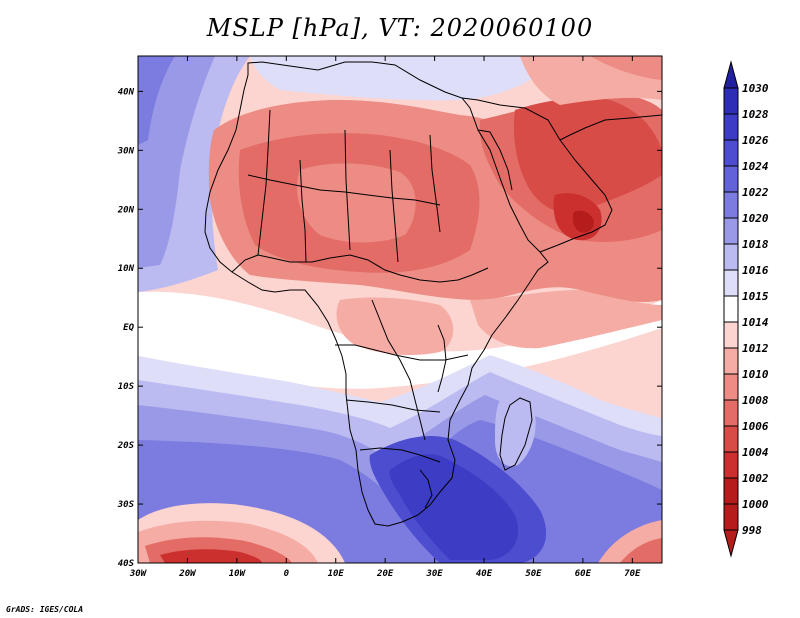 Image resolution: width=800 pixels, height=618 pixels. Describe the element at coordinates (126, 446) in the screenshot. I see `lat-tick-label: 20S` at that location.